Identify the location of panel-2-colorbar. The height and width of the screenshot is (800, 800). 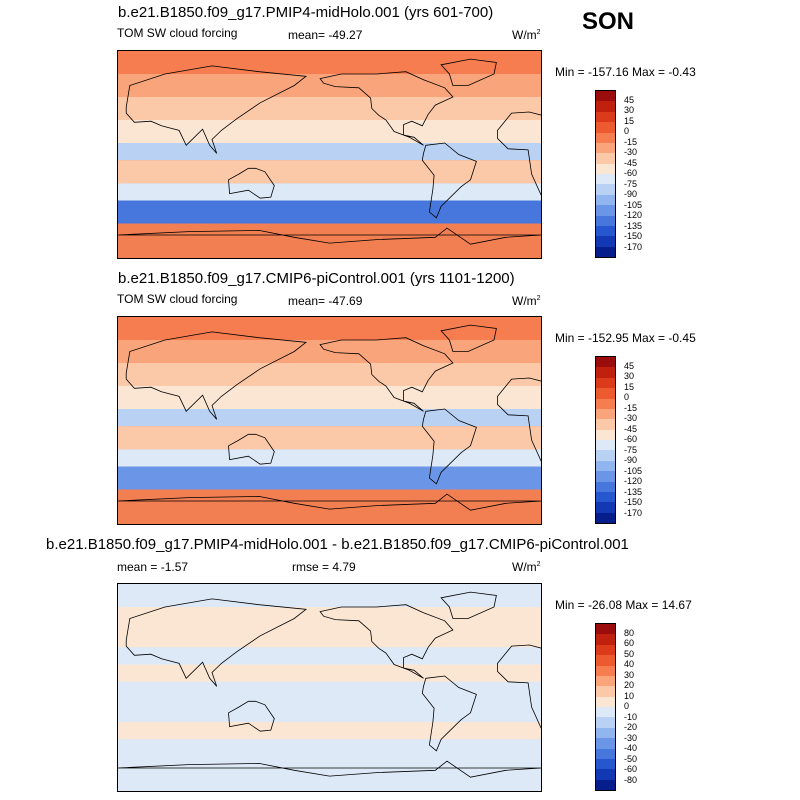
(605, 440).